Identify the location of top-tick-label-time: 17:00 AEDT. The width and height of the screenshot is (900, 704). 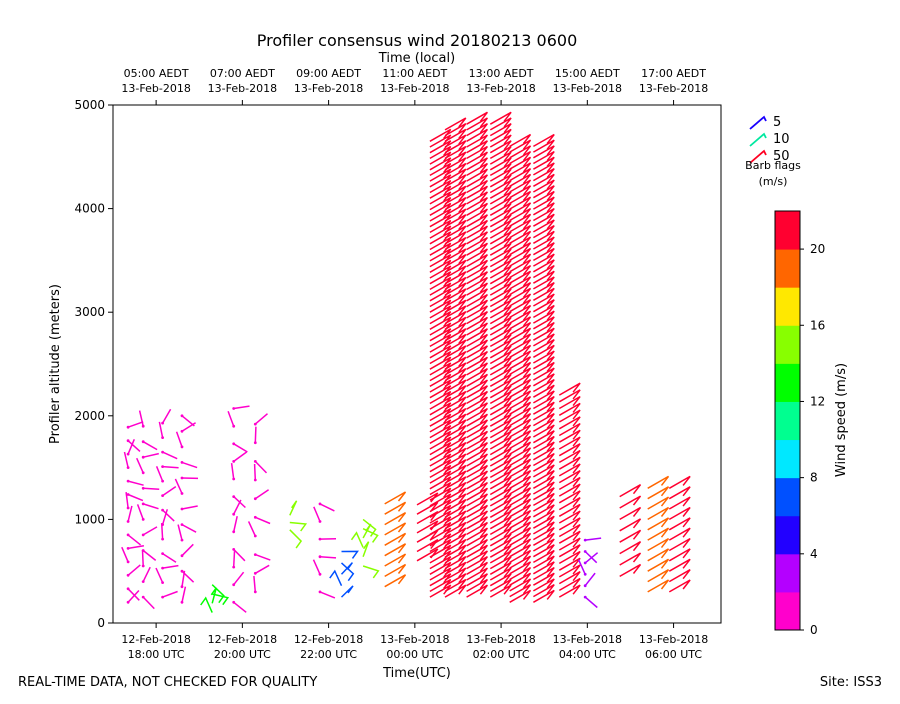
(673, 73).